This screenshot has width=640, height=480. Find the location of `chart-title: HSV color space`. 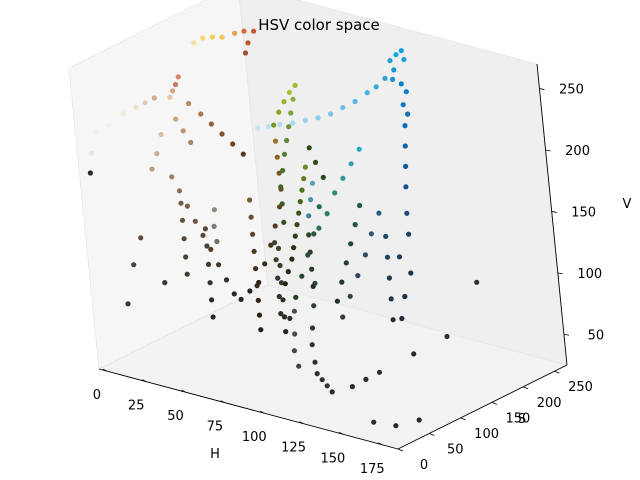

chart-title: HSV color space is located at coordinates (319, 25).